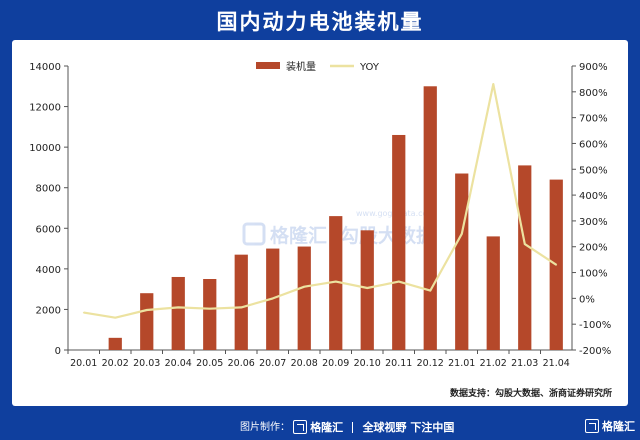 This screenshot has height=440, width=640. What do you see at coordinates (592, 426) in the screenshot?
I see `corner-logo-icon` at bounding box center [592, 426].